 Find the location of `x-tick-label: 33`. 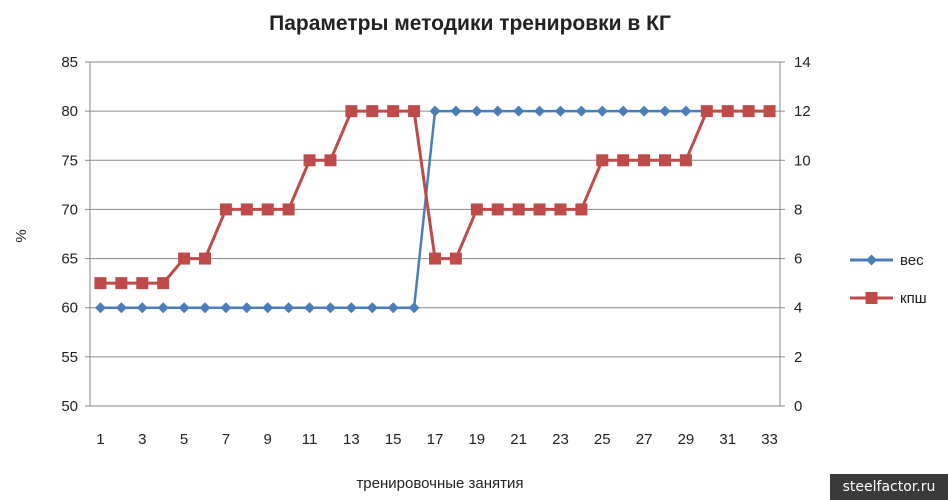

x-tick-label: 33 is located at coordinates (769, 439).